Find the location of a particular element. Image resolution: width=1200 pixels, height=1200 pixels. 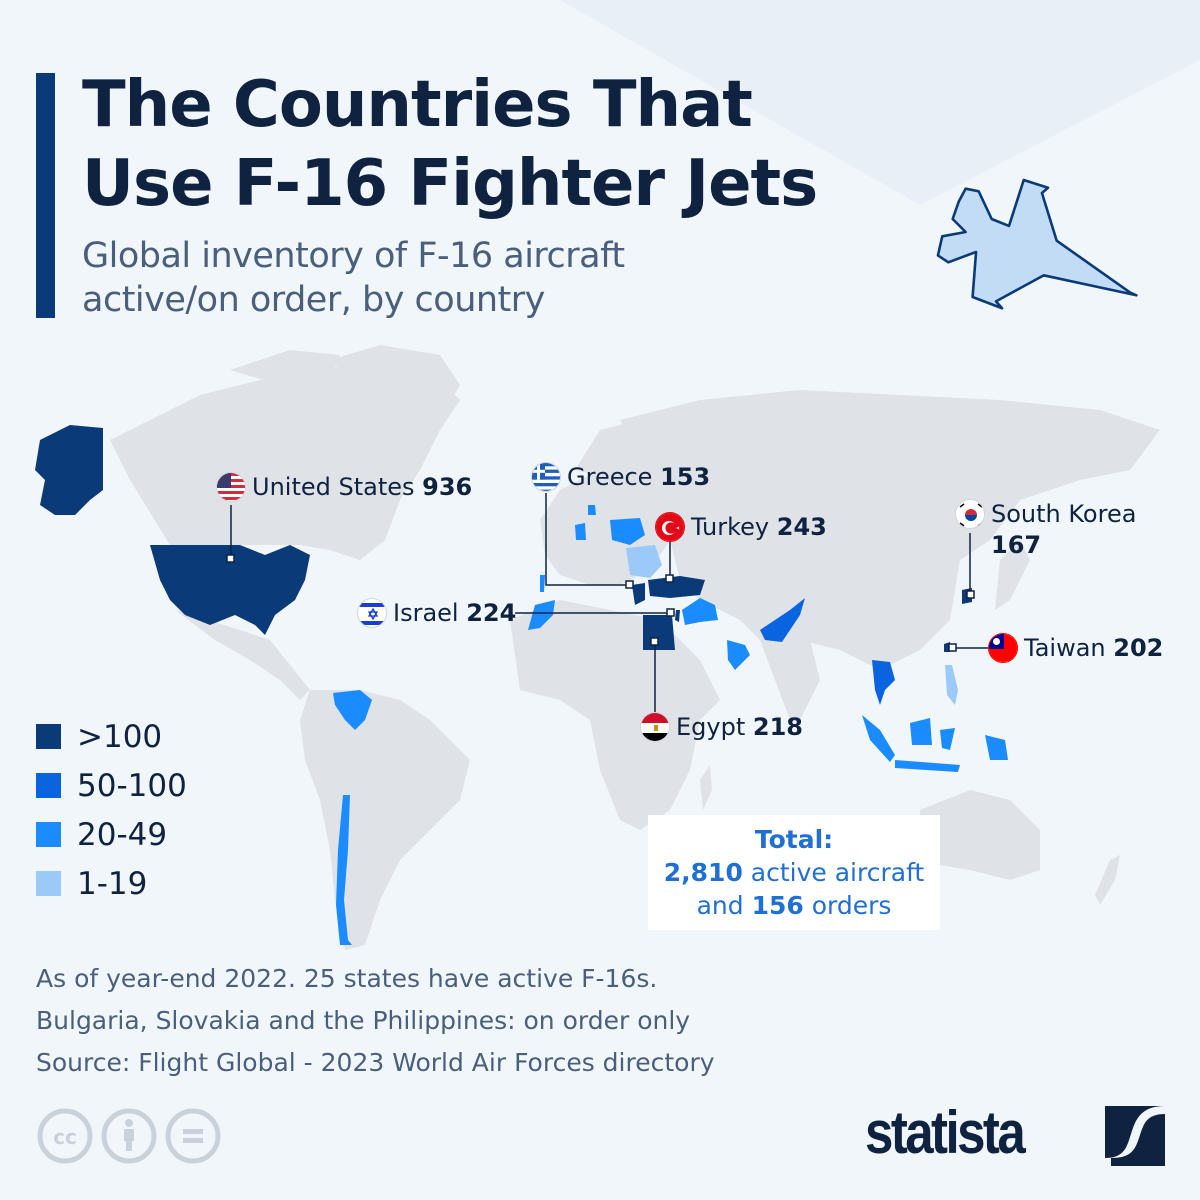

label-greece: Greece 153 is located at coordinates (620, 477).